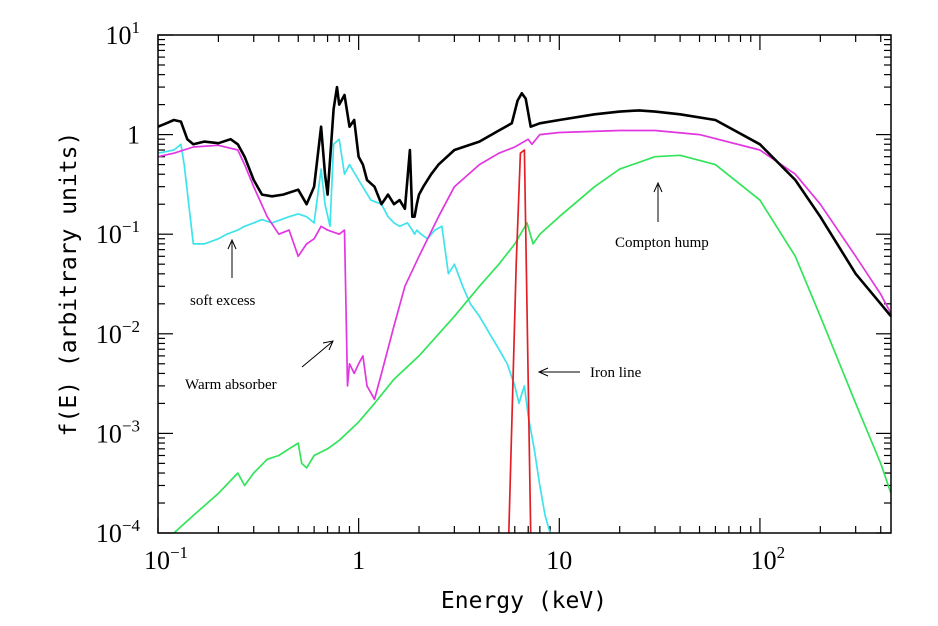 This screenshot has height=626, width=938. I want to click on y-tick-label: 10¹, so click(123, 34).